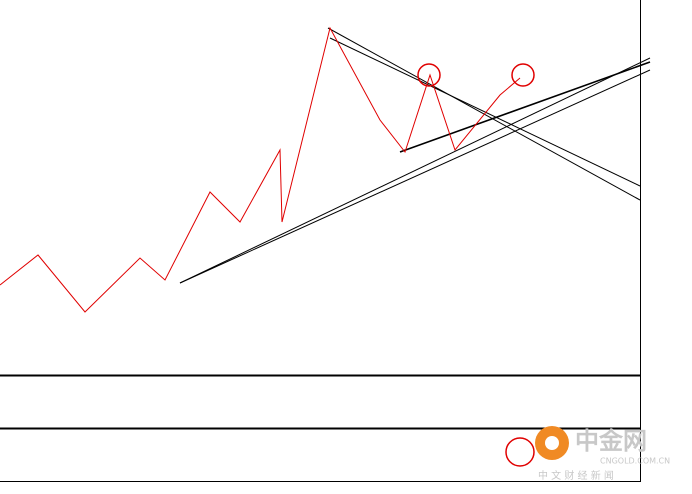 The image size is (692, 494). I want to click on watermark-site: CNGOLD.COM.CN, so click(635, 461).